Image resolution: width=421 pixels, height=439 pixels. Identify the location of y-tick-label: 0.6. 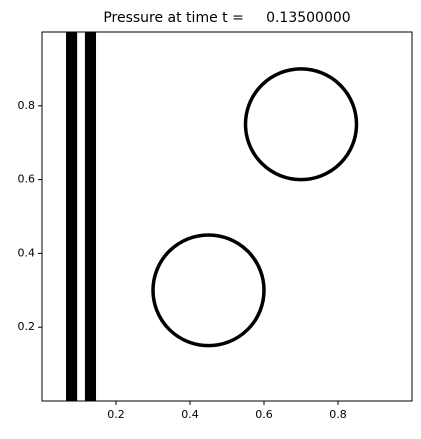
(27, 179).